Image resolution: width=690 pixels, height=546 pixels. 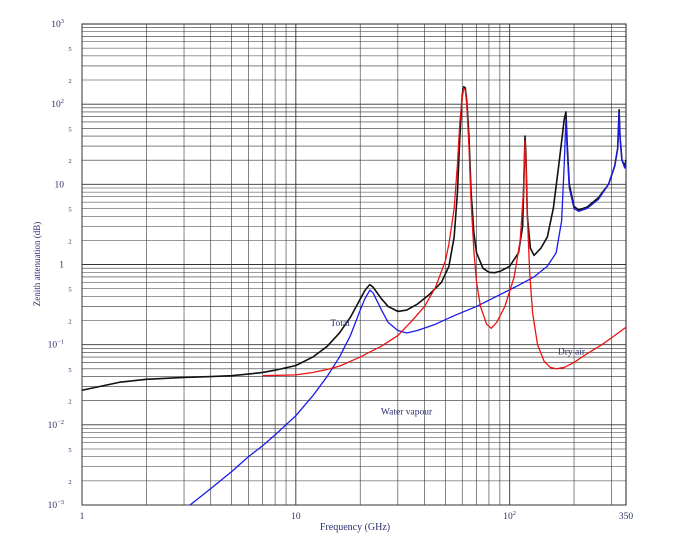 What do you see at coordinates (407, 412) in the screenshot?
I see `annotation-label: Water vapour` at bounding box center [407, 412].